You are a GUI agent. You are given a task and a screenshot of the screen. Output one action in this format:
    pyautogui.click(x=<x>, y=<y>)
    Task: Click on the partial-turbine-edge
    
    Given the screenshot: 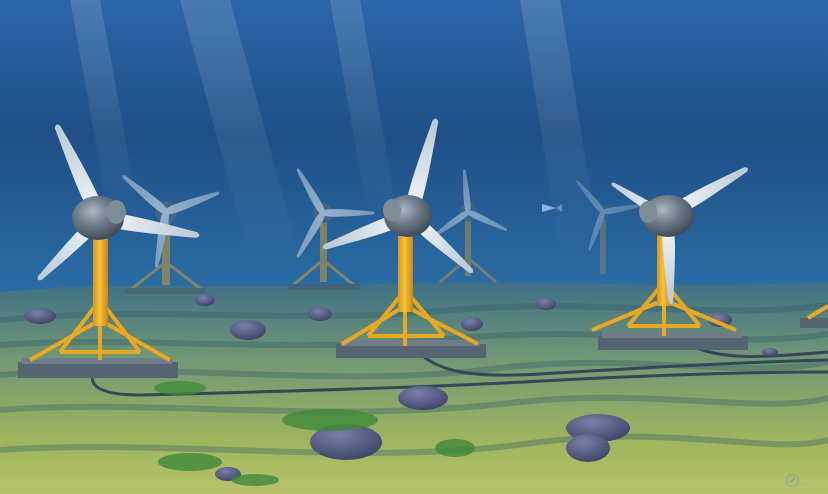 What is the action you would take?
    pyautogui.click(x=814, y=316)
    